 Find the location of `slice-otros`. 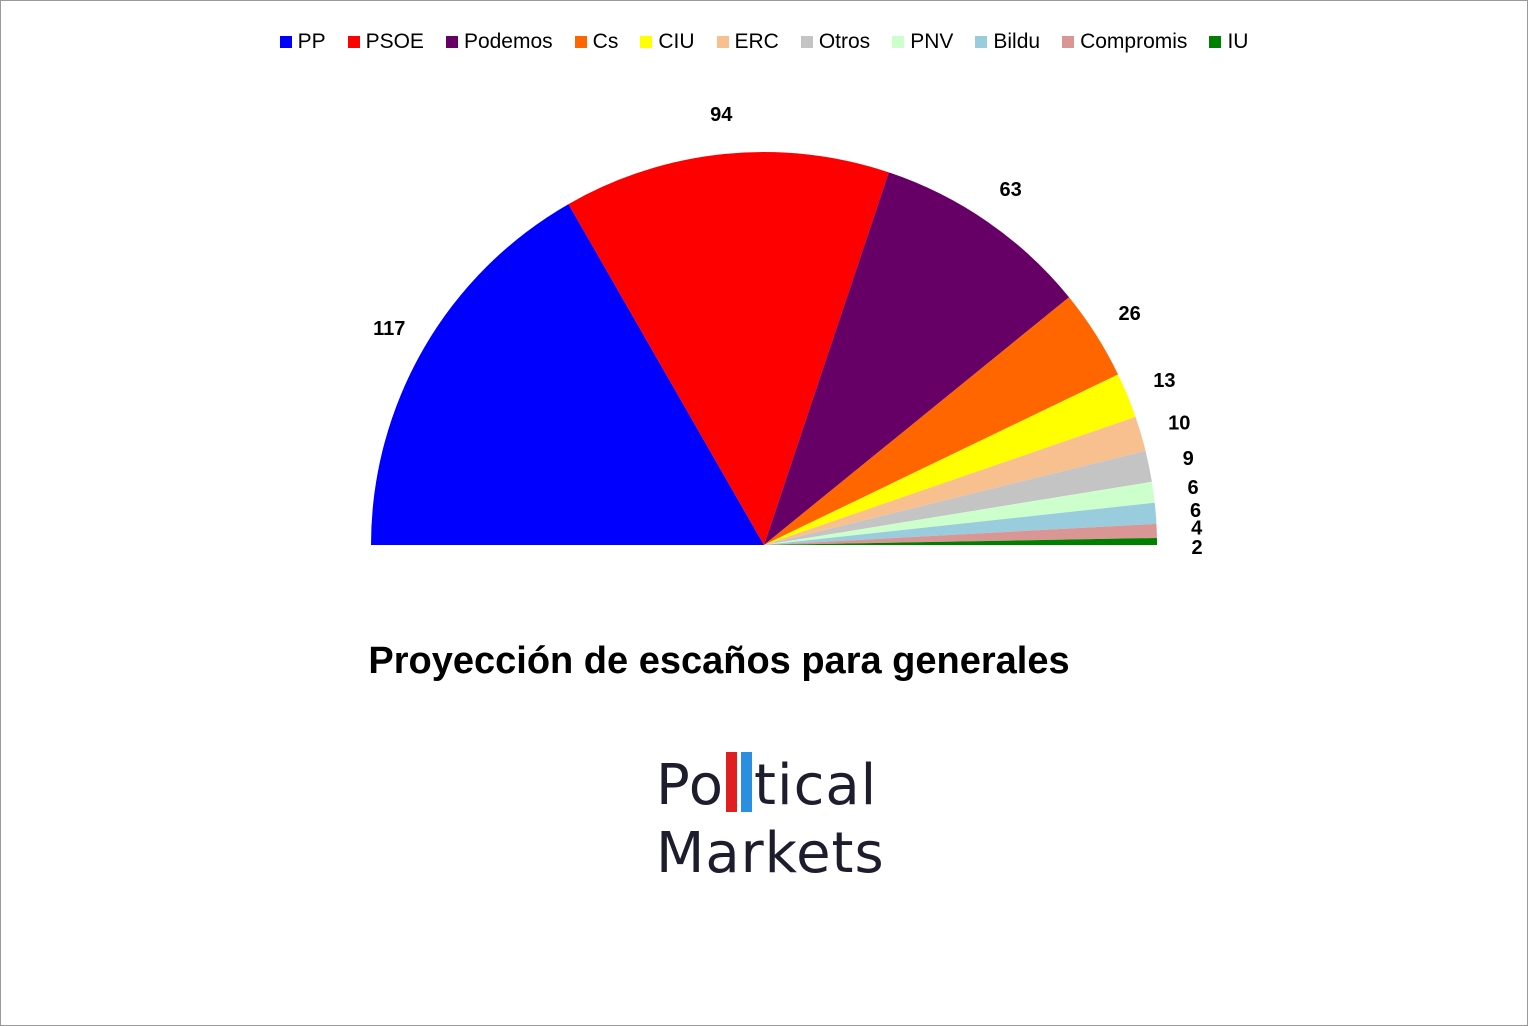

slice-otros is located at coordinates (958, 497).